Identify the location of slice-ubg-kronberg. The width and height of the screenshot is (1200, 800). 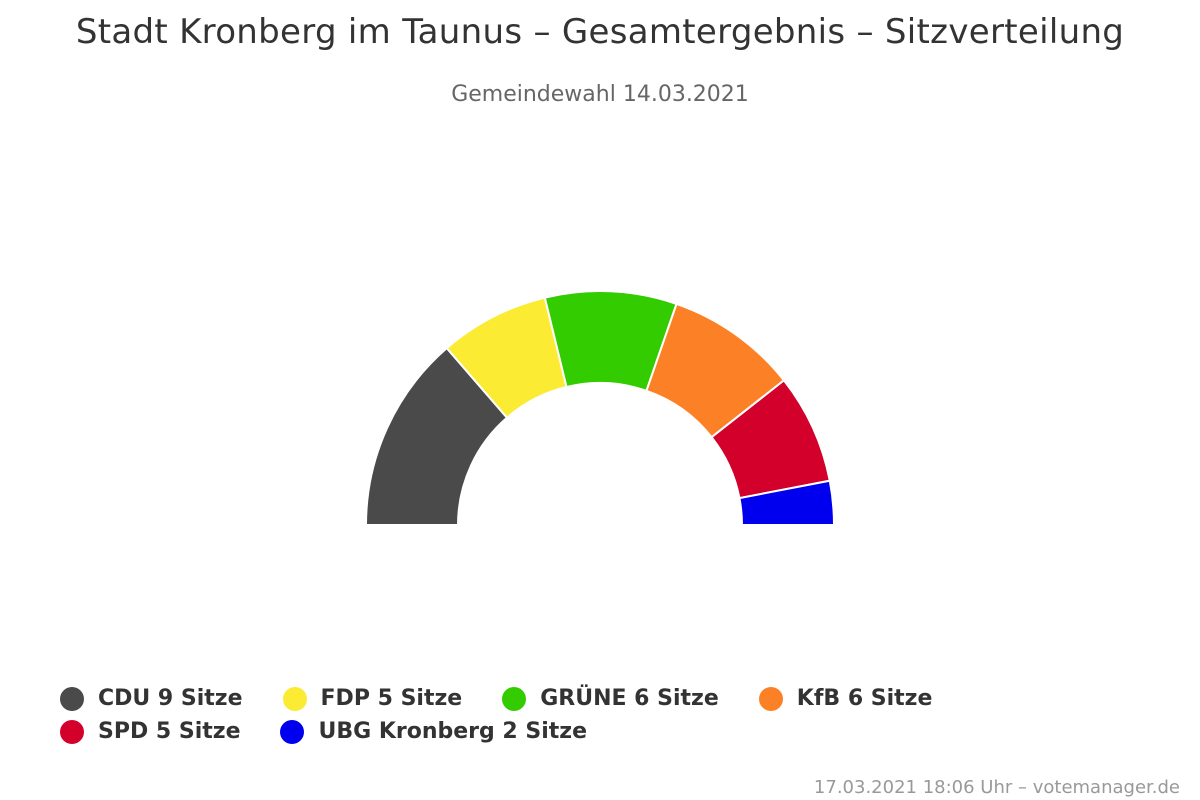
(787, 502).